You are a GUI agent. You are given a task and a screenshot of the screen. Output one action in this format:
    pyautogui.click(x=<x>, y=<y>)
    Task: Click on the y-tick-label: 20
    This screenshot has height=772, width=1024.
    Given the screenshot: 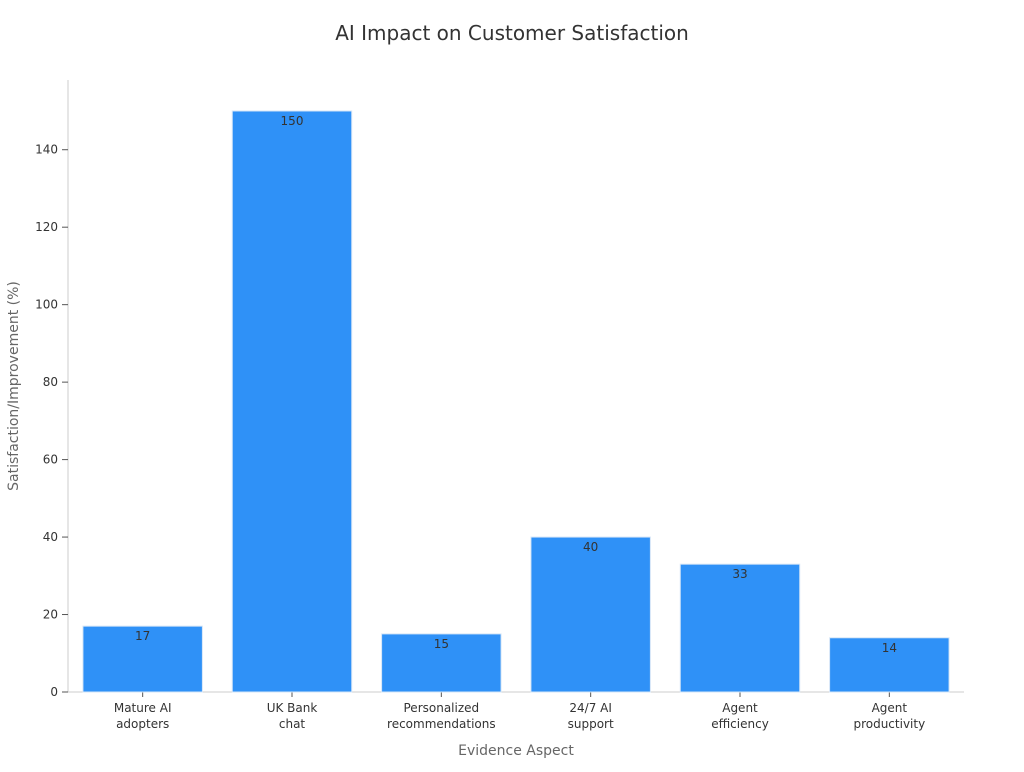 What is the action you would take?
    pyautogui.click(x=50, y=615)
    